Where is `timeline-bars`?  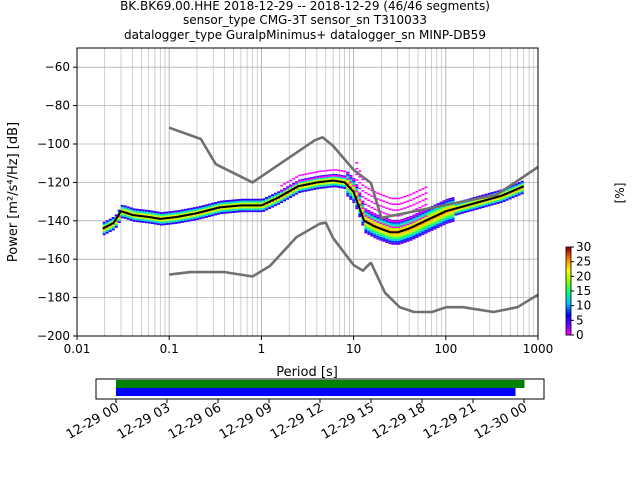 timeline-bars is located at coordinates (320, 388).